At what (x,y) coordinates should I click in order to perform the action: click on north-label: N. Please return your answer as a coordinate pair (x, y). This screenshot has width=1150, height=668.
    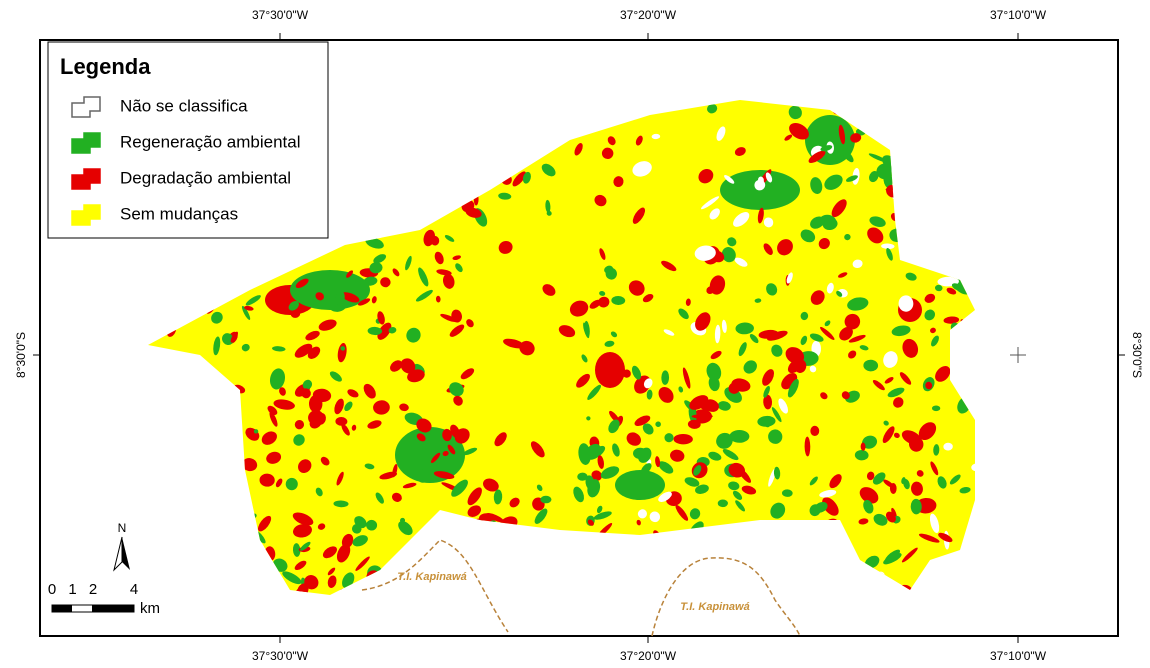
    Looking at the image, I should click on (122, 528).